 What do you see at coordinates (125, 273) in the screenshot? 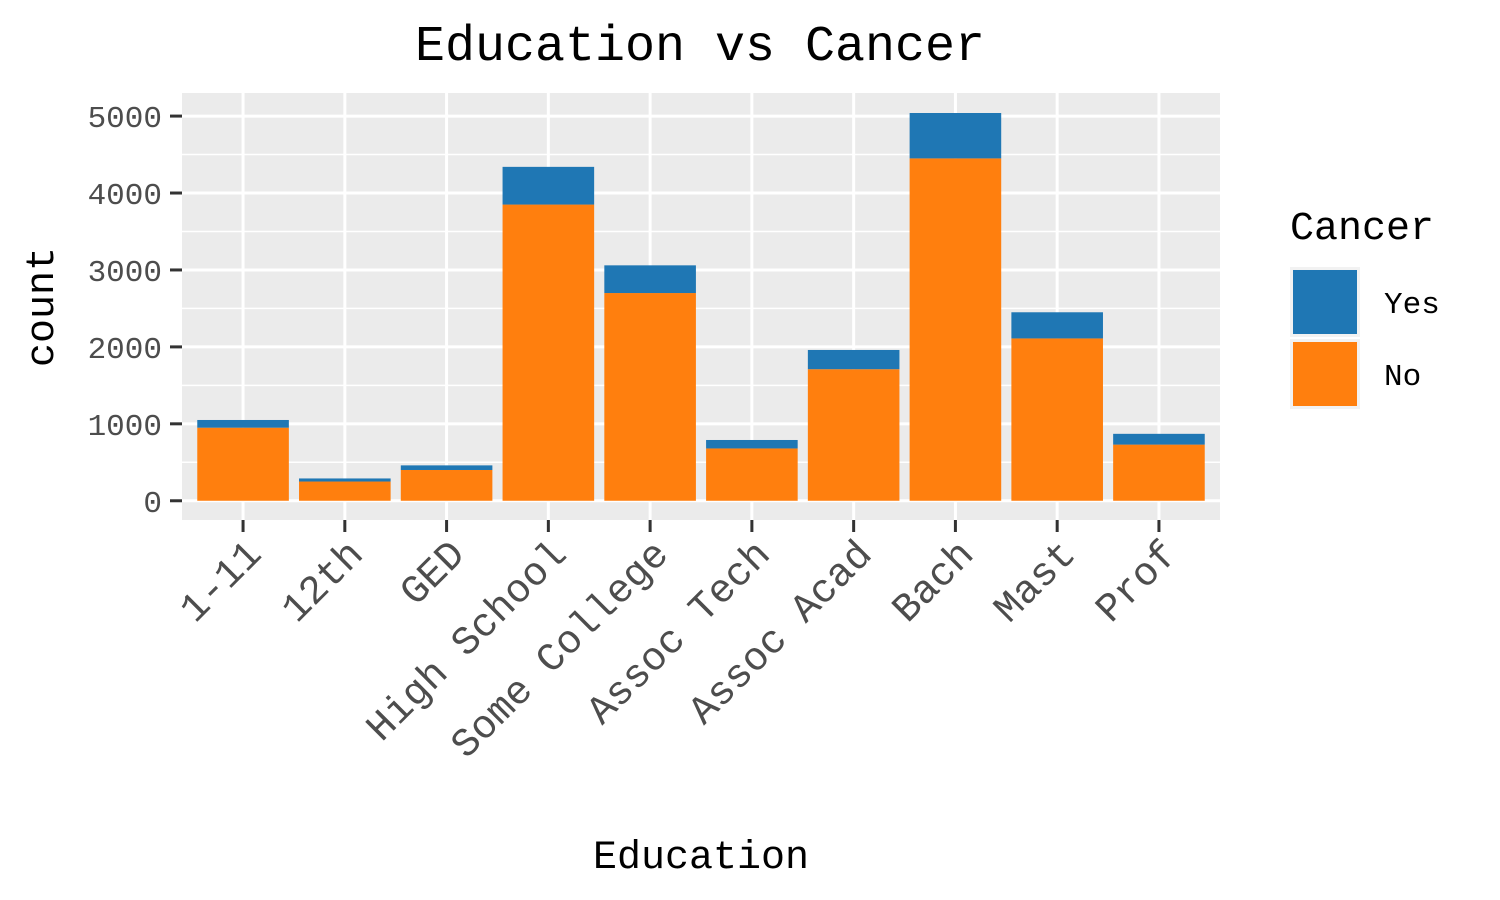
I see `y-tick-label: 3000` at bounding box center [125, 273].